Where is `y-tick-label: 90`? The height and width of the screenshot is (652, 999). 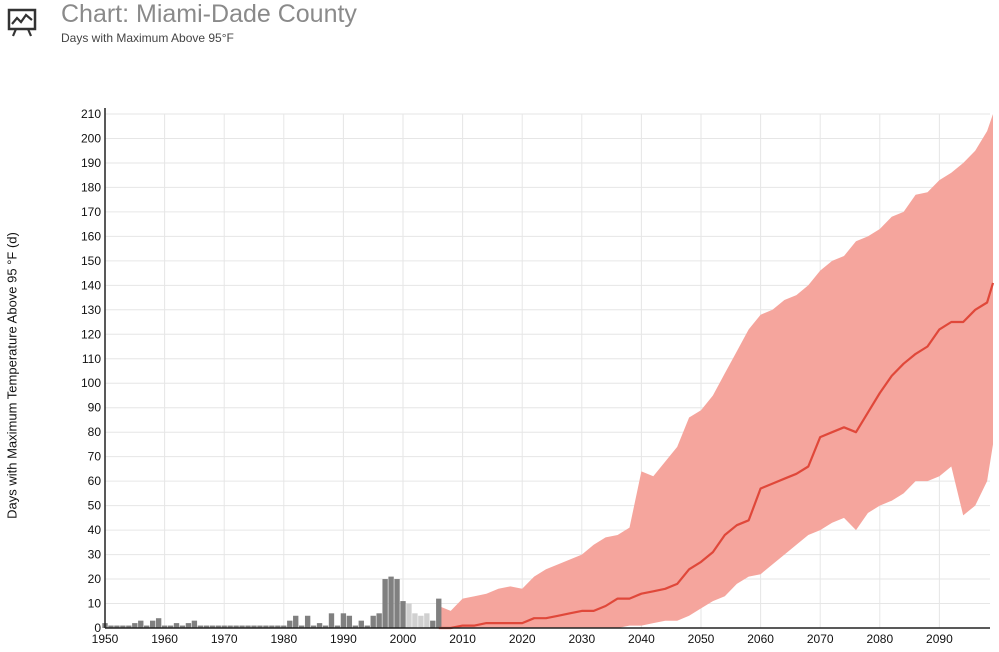
y-tick-label: 90 is located at coordinates (95, 408).